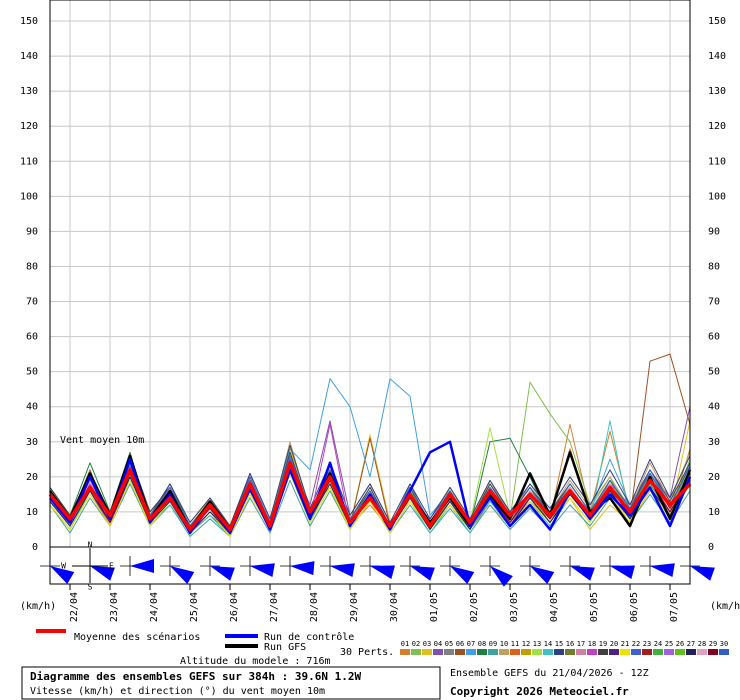  Describe the element at coordinates (548, 644) in the screenshot. I see `legend-label: 14` at that location.